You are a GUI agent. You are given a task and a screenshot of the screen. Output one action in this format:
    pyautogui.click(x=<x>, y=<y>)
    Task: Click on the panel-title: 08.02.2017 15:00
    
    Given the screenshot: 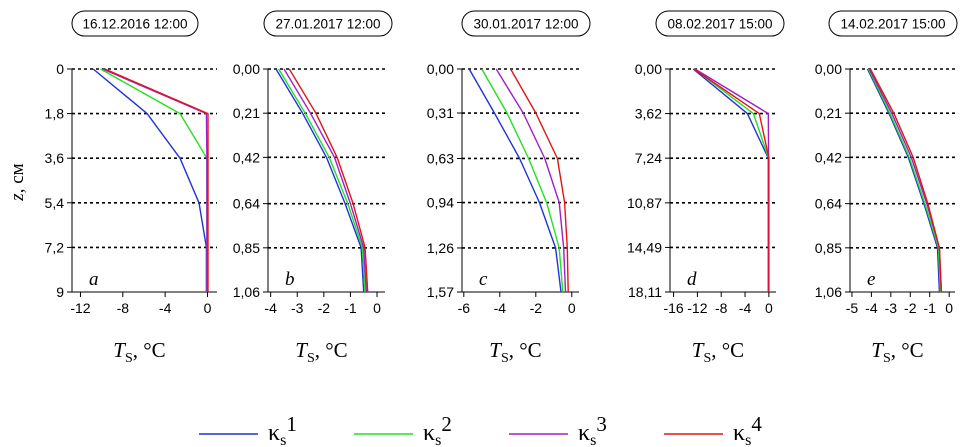 What is the action you would take?
    pyautogui.click(x=719, y=24)
    